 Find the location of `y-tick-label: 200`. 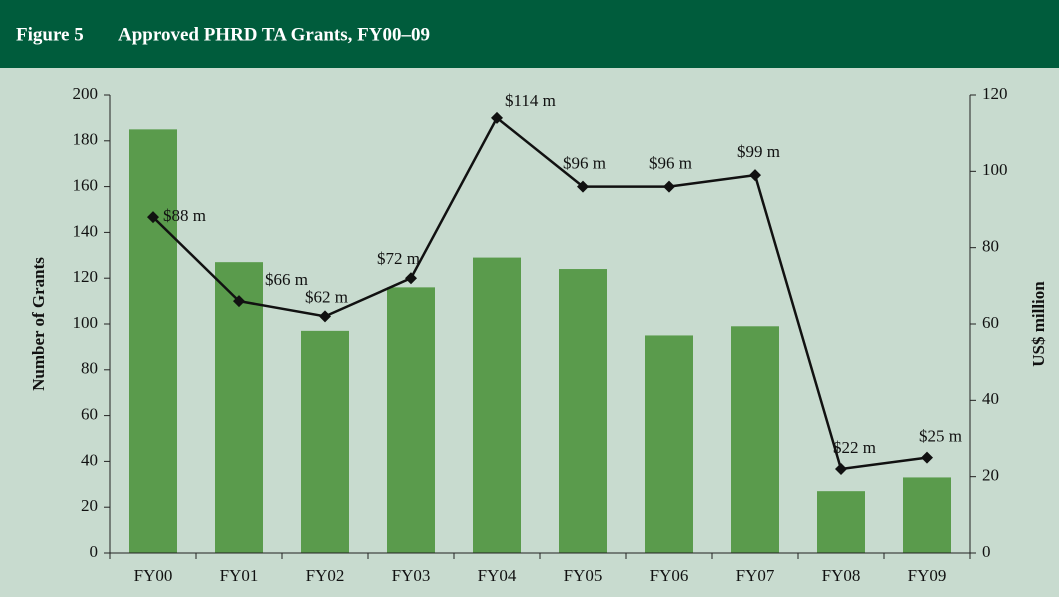

y-tick-label: 200 is located at coordinates (86, 93).